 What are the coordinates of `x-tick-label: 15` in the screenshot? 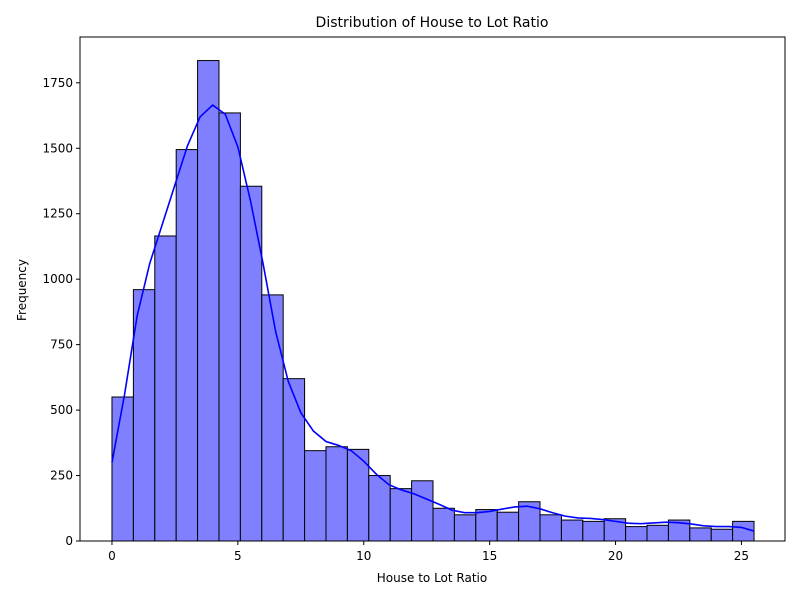 It's located at (489, 556).